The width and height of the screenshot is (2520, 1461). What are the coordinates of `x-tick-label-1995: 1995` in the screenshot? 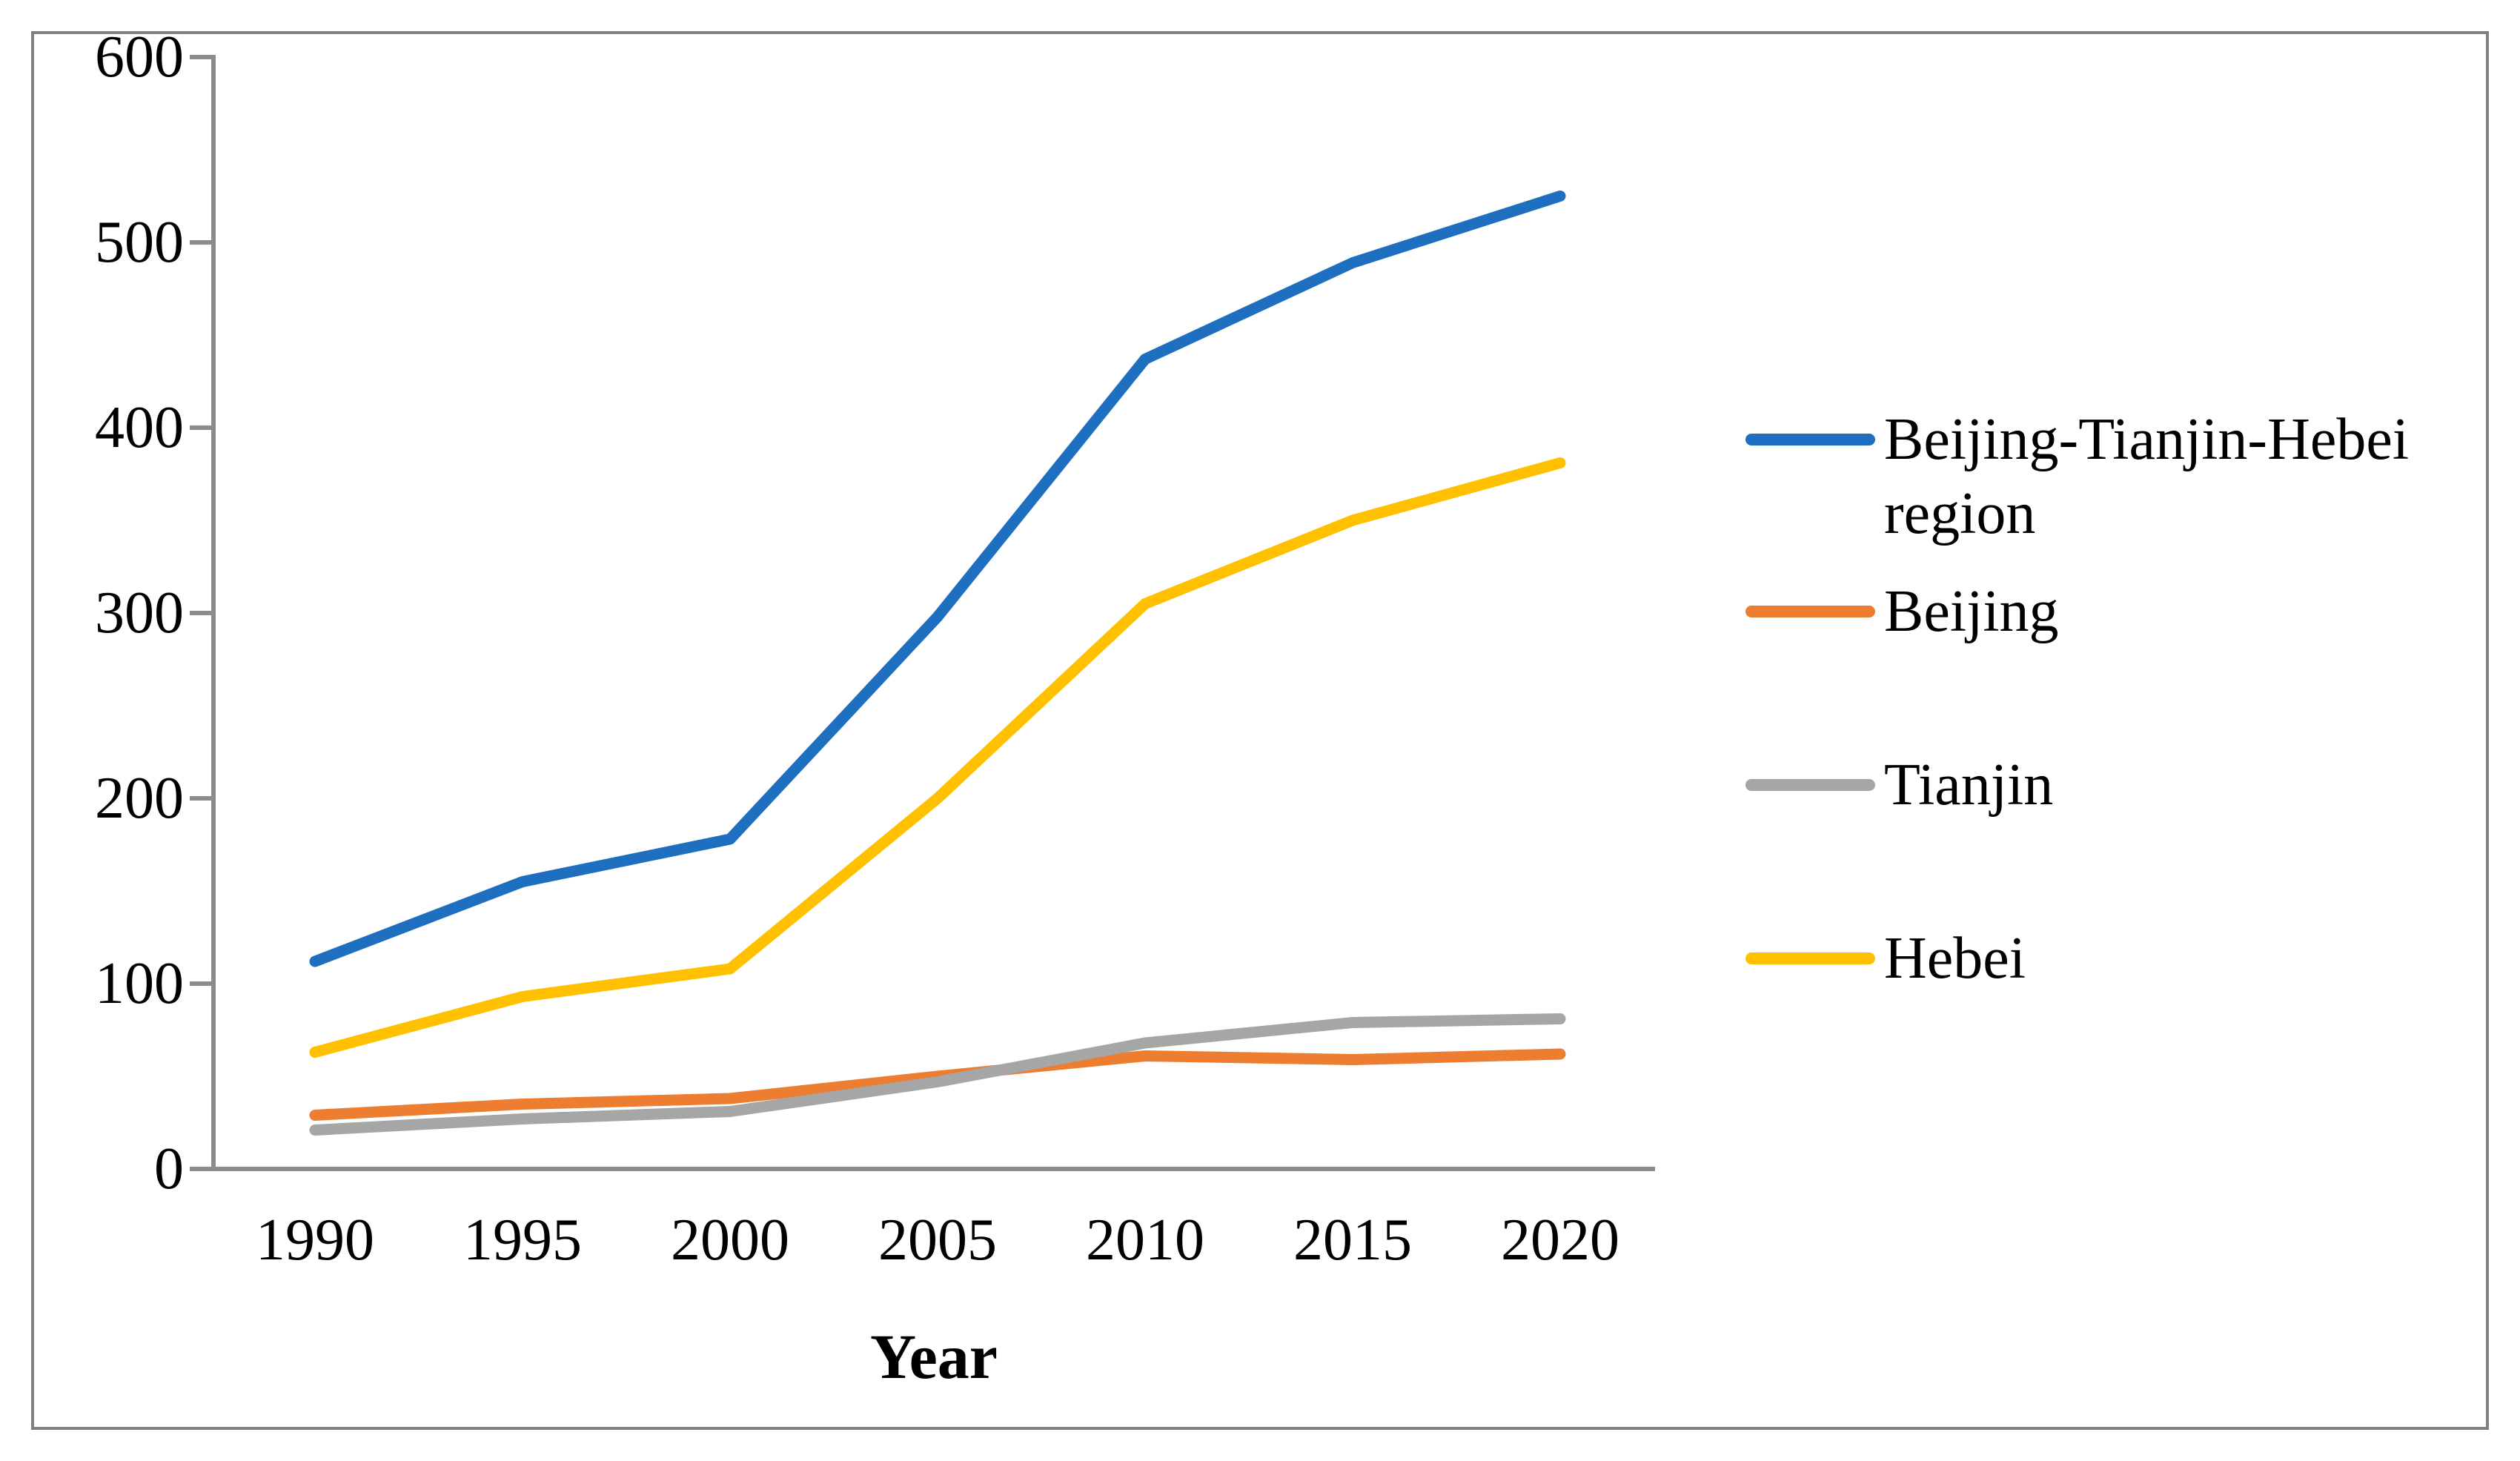 It's located at (522, 1240).